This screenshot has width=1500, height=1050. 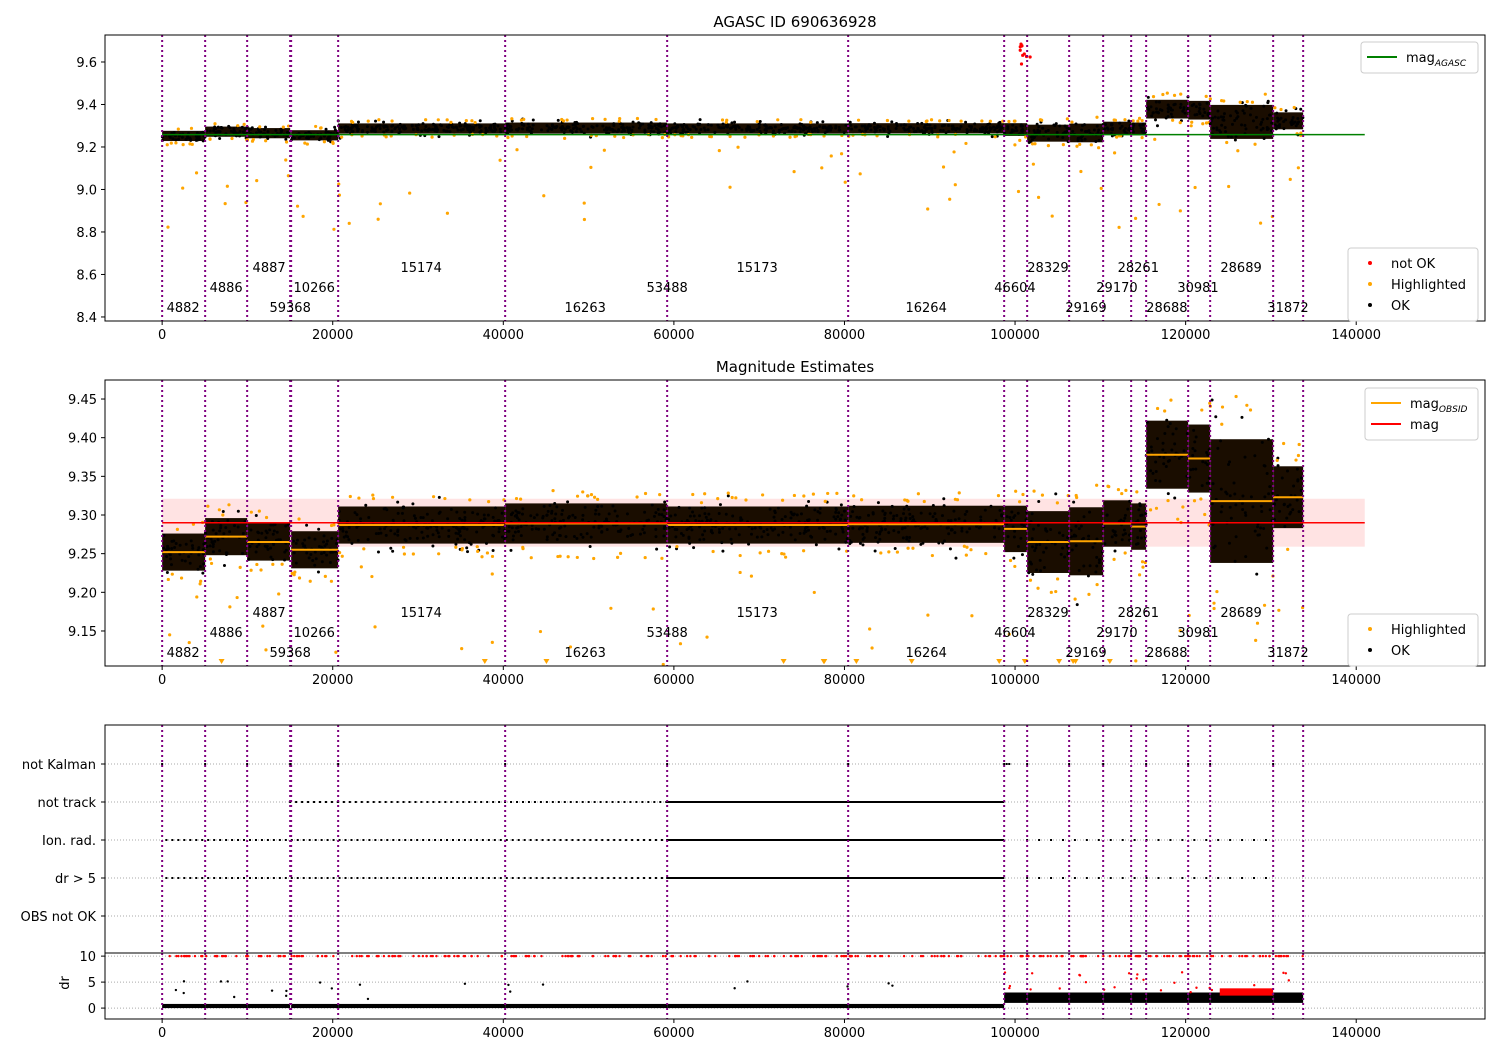 I want to click on x-tick-label: 0, so click(x=162, y=335).